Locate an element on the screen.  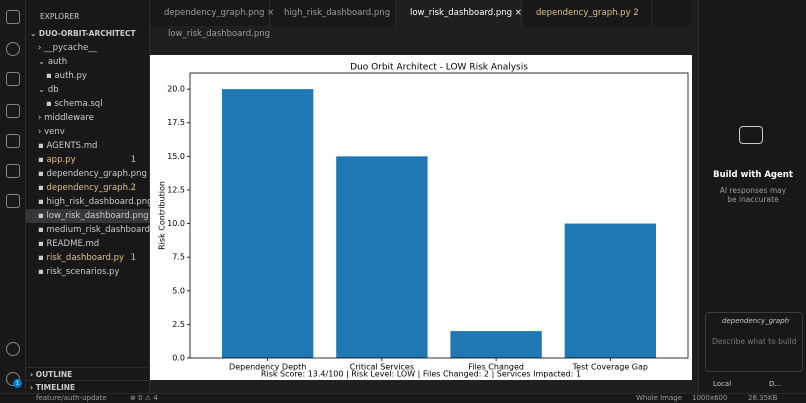
row-label: __pycache__ is located at coordinates (70, 48).